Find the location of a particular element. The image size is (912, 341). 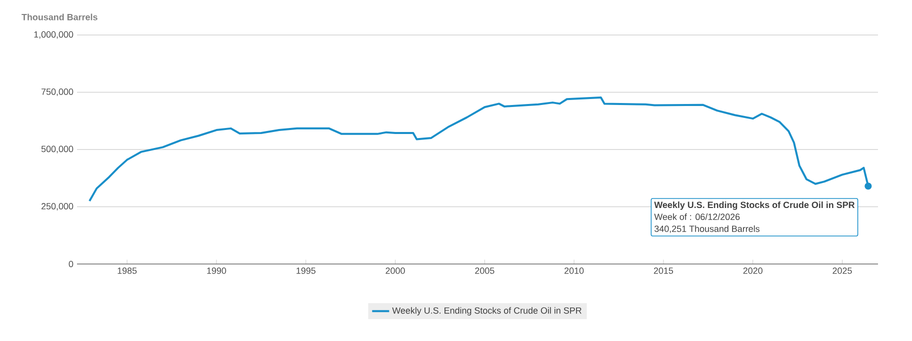

y-axis-title: Thousand Barrels is located at coordinates (60, 17).